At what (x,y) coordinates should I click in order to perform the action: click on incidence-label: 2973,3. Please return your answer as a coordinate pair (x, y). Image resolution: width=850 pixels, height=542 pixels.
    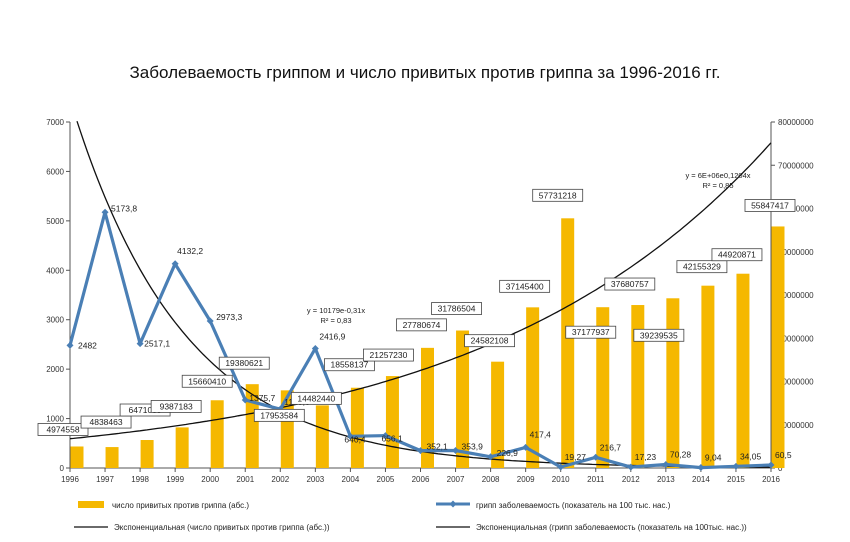
    Looking at the image, I should click on (229, 317).